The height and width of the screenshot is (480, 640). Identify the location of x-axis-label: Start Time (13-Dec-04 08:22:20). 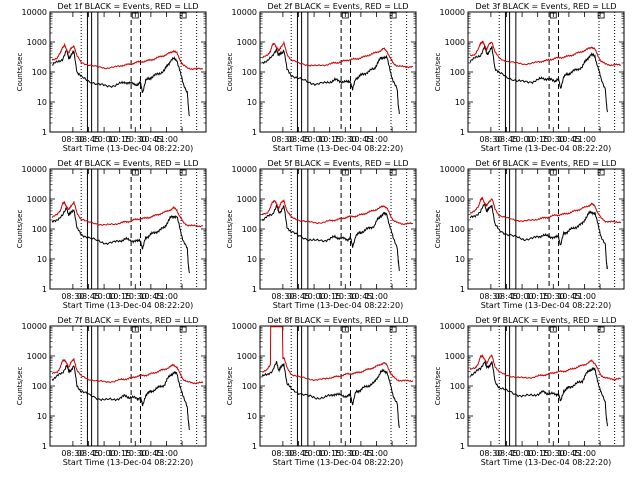
(338, 462).